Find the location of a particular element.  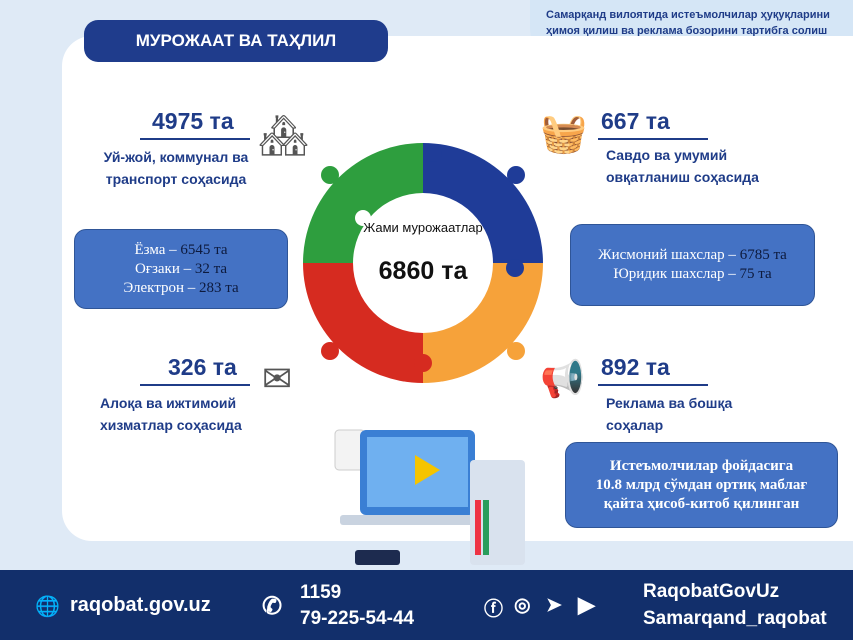

communication-value: 326 та is located at coordinates (202, 367).